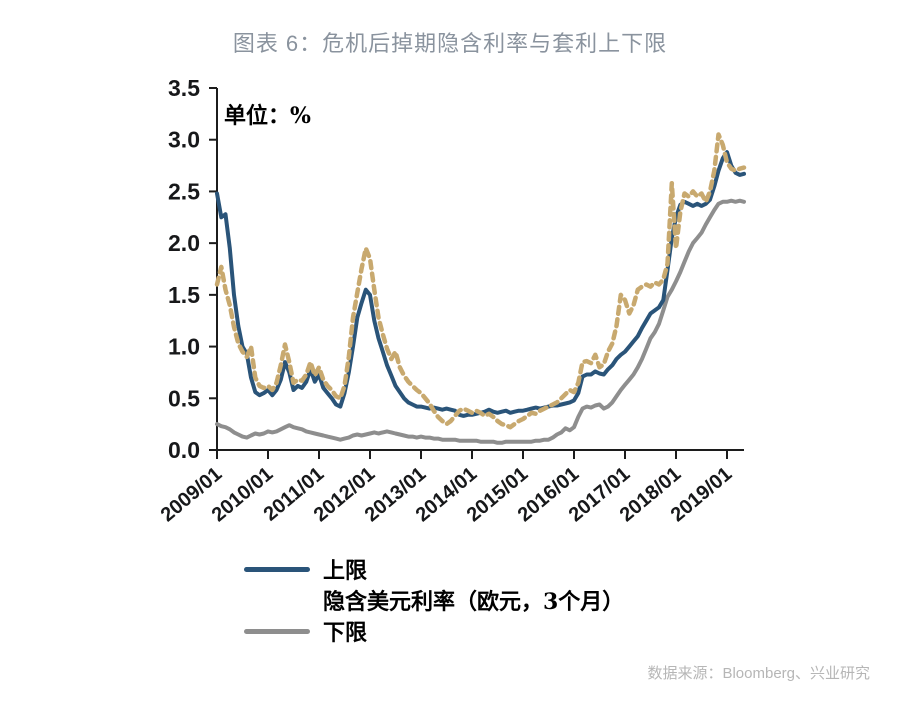 Image resolution: width=900 pixels, height=703 pixels. What do you see at coordinates (184, 450) in the screenshot?
I see `y-axis-tick-label: 0.0` at bounding box center [184, 450].